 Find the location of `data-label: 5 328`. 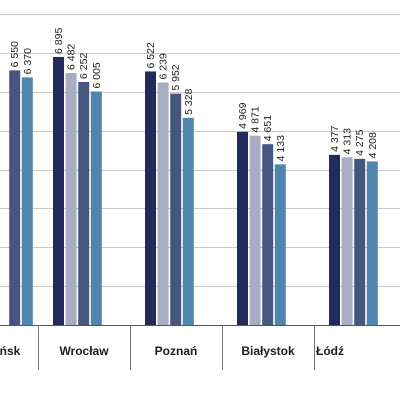

data-label: 5 328 is located at coordinates (189, 101).